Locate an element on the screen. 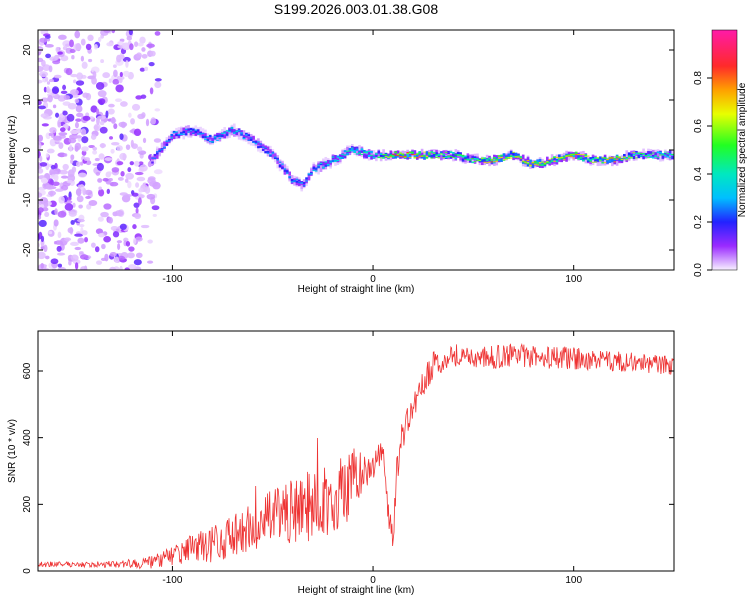 The width and height of the screenshot is (750, 600). y-tick-label: -10 is located at coordinates (27, 199).